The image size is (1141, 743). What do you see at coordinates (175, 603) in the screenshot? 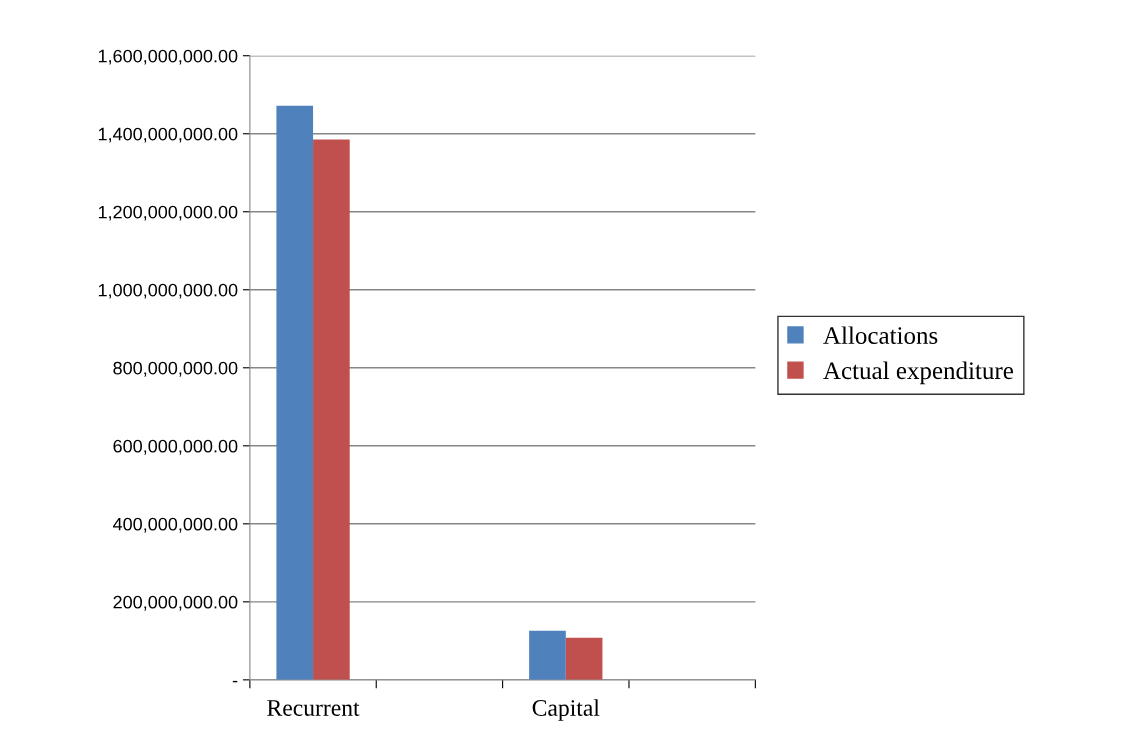
I see `y-tick-label: 200,000,000.00` at bounding box center [175, 603].